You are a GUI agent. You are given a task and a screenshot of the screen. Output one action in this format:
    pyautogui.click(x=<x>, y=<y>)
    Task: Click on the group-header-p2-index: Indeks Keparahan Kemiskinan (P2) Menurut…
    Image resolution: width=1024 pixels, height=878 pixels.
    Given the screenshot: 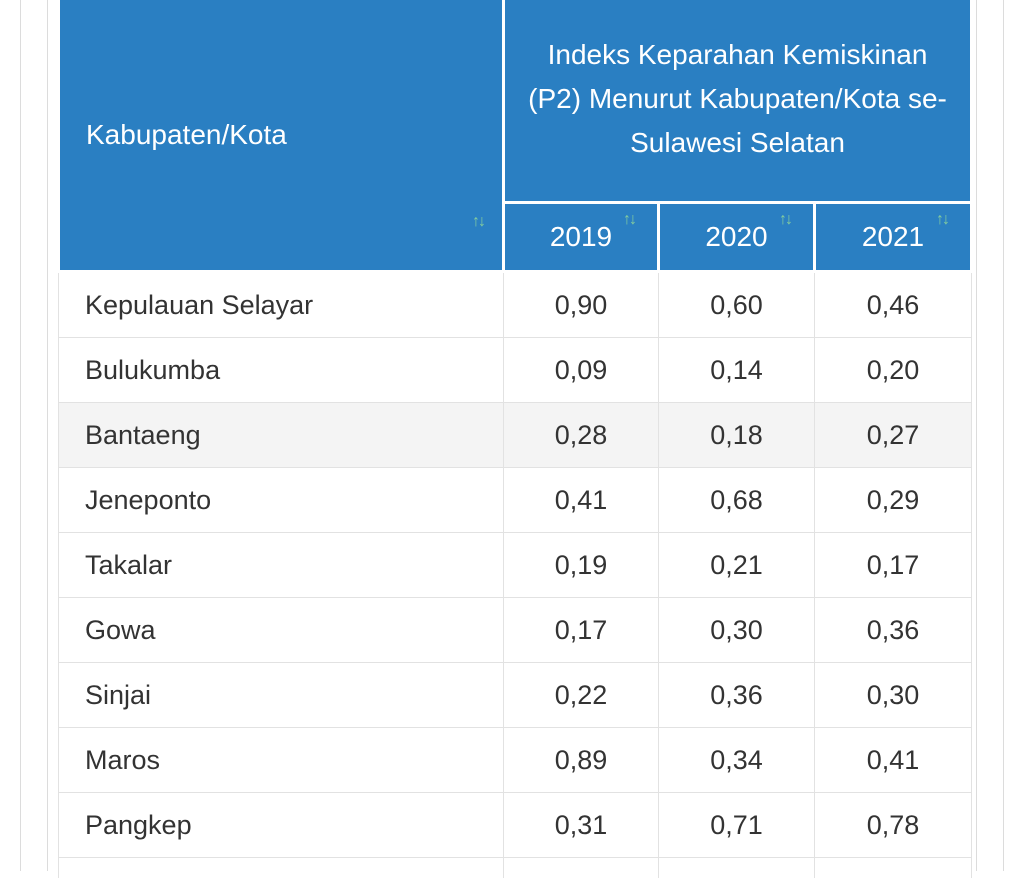 What is the action you would take?
    pyautogui.click(x=738, y=101)
    